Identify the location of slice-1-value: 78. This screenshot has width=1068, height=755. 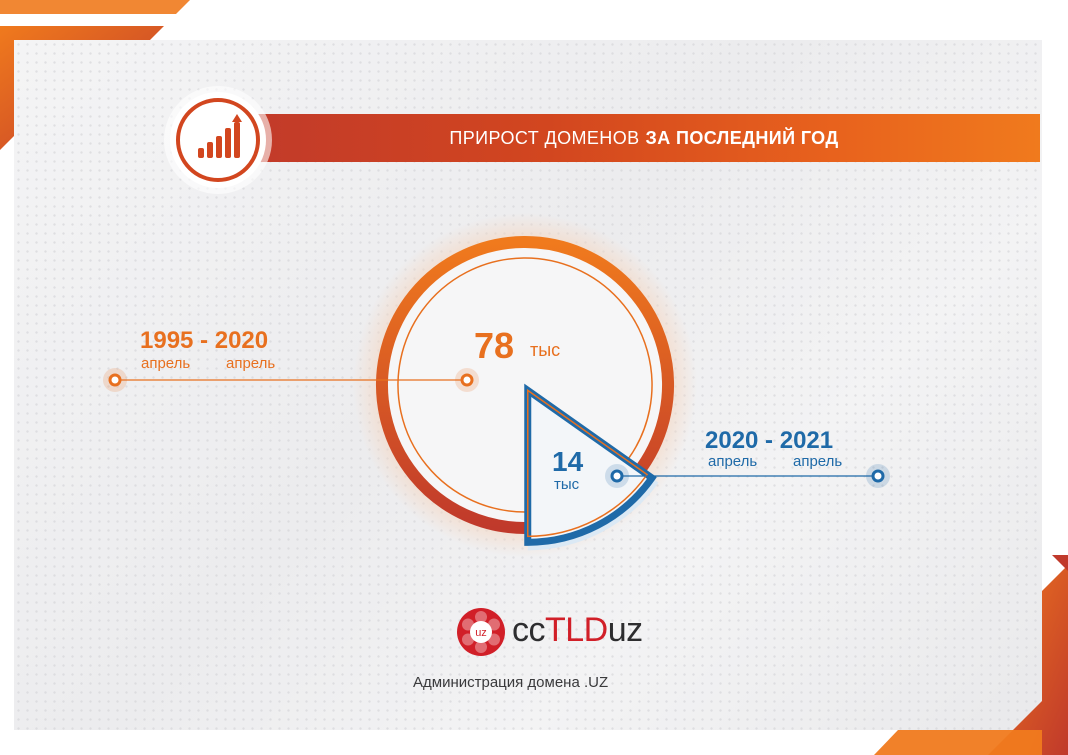
(494, 345).